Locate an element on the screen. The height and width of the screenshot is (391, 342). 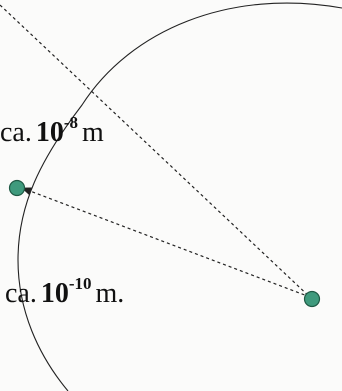
label-upper-prefix: ca. is located at coordinates (16, 132).